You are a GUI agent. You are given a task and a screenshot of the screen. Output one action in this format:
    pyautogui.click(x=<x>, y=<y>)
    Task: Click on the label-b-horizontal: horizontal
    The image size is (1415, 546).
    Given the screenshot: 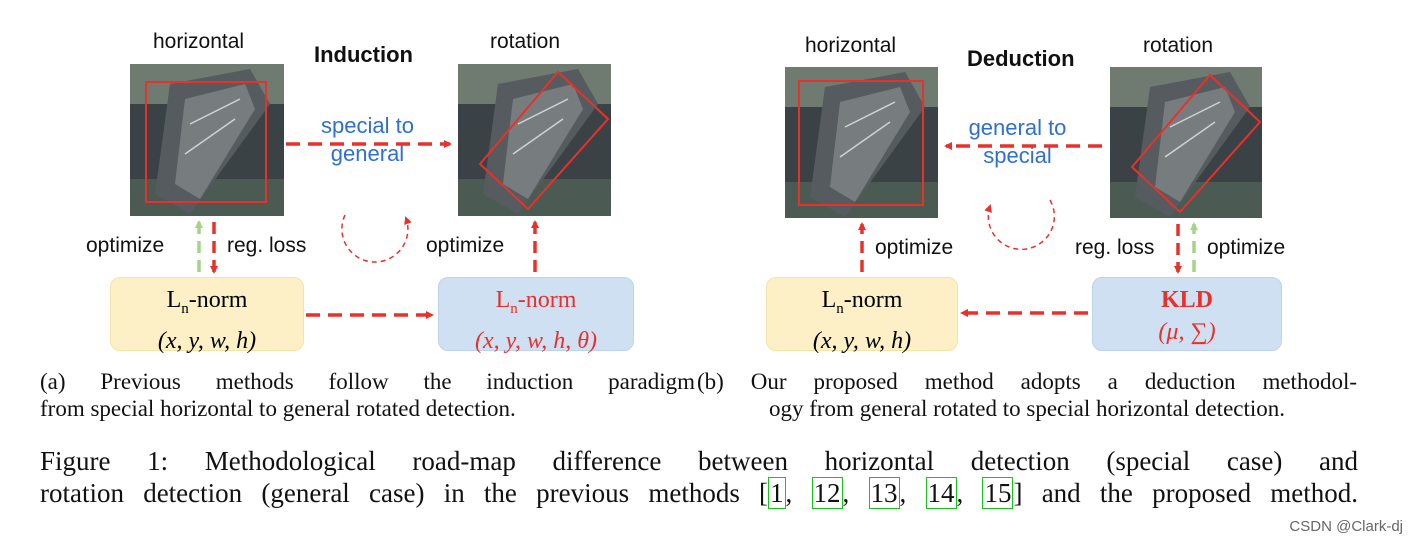 What is the action you would take?
    pyautogui.click(x=851, y=45)
    